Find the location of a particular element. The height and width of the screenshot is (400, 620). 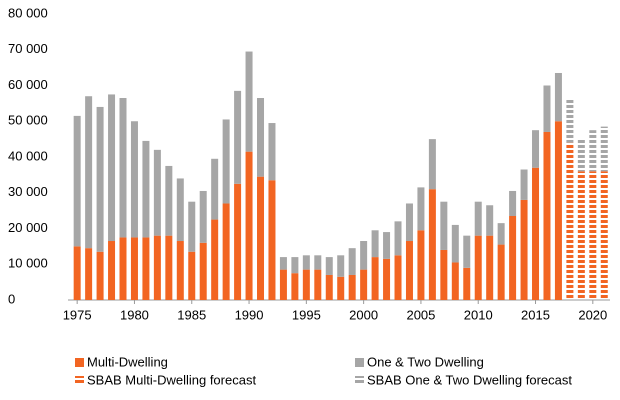

y-tick-label: 80 000 is located at coordinates (28, 12).